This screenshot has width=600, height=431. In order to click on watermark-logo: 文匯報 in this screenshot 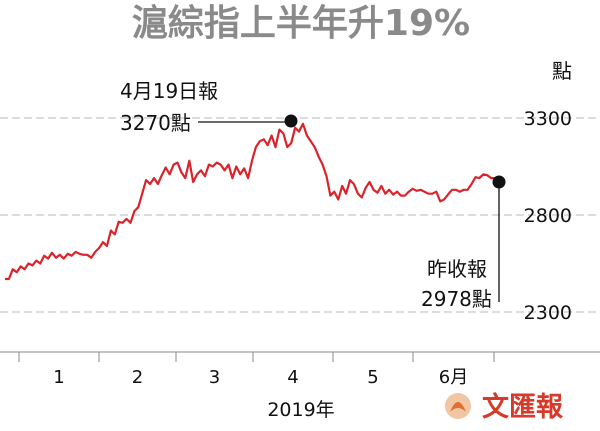, I will do `click(504, 407)`.